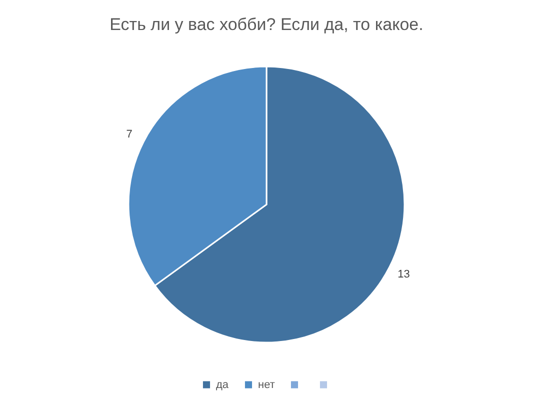 This screenshot has width=533, height=400. What do you see at coordinates (223, 384) in the screenshot?
I see `legend-label: да` at bounding box center [223, 384].